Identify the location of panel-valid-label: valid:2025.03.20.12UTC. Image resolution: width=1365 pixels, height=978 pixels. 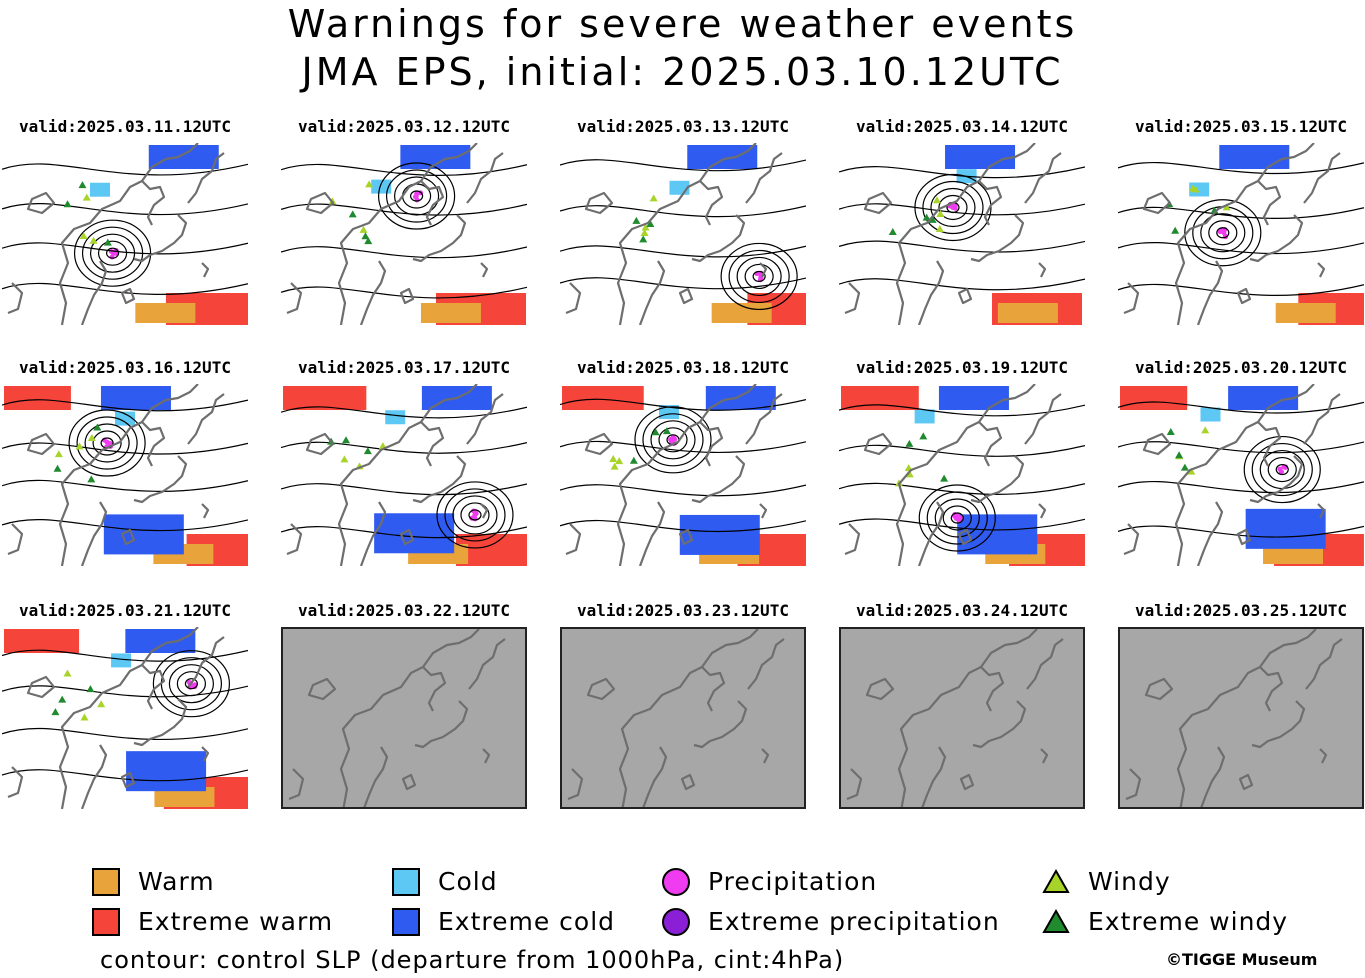
(1241, 367).